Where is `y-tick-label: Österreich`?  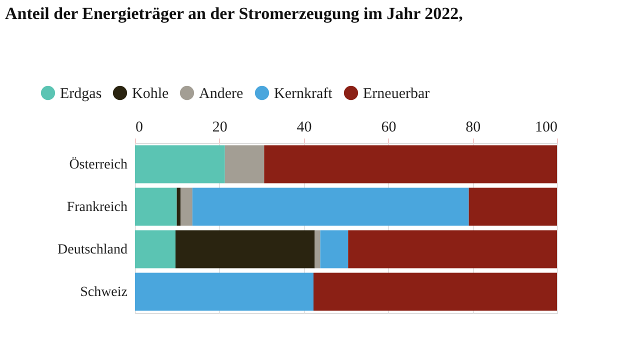 y-tick-label: Österreich is located at coordinates (98, 164).